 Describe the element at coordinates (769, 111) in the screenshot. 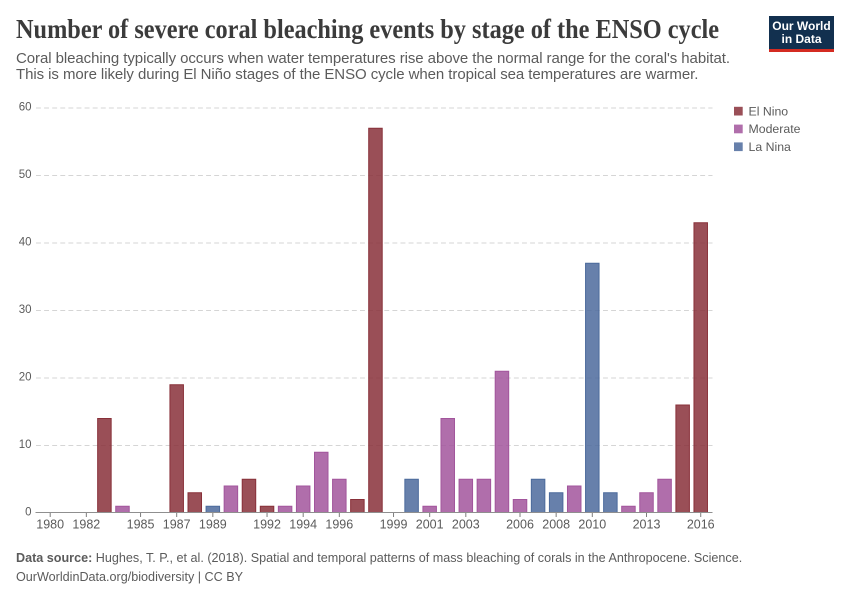

I see `svg-text: El Nino` at that location.